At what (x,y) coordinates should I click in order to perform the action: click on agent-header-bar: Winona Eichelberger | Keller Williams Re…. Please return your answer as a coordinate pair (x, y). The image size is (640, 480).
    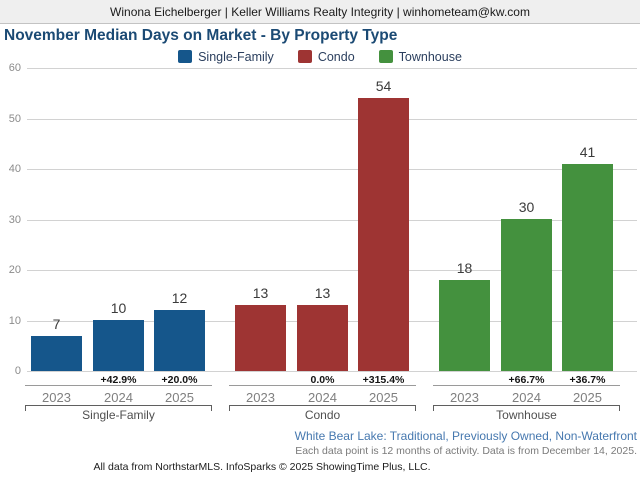
    Looking at the image, I should click on (320, 12).